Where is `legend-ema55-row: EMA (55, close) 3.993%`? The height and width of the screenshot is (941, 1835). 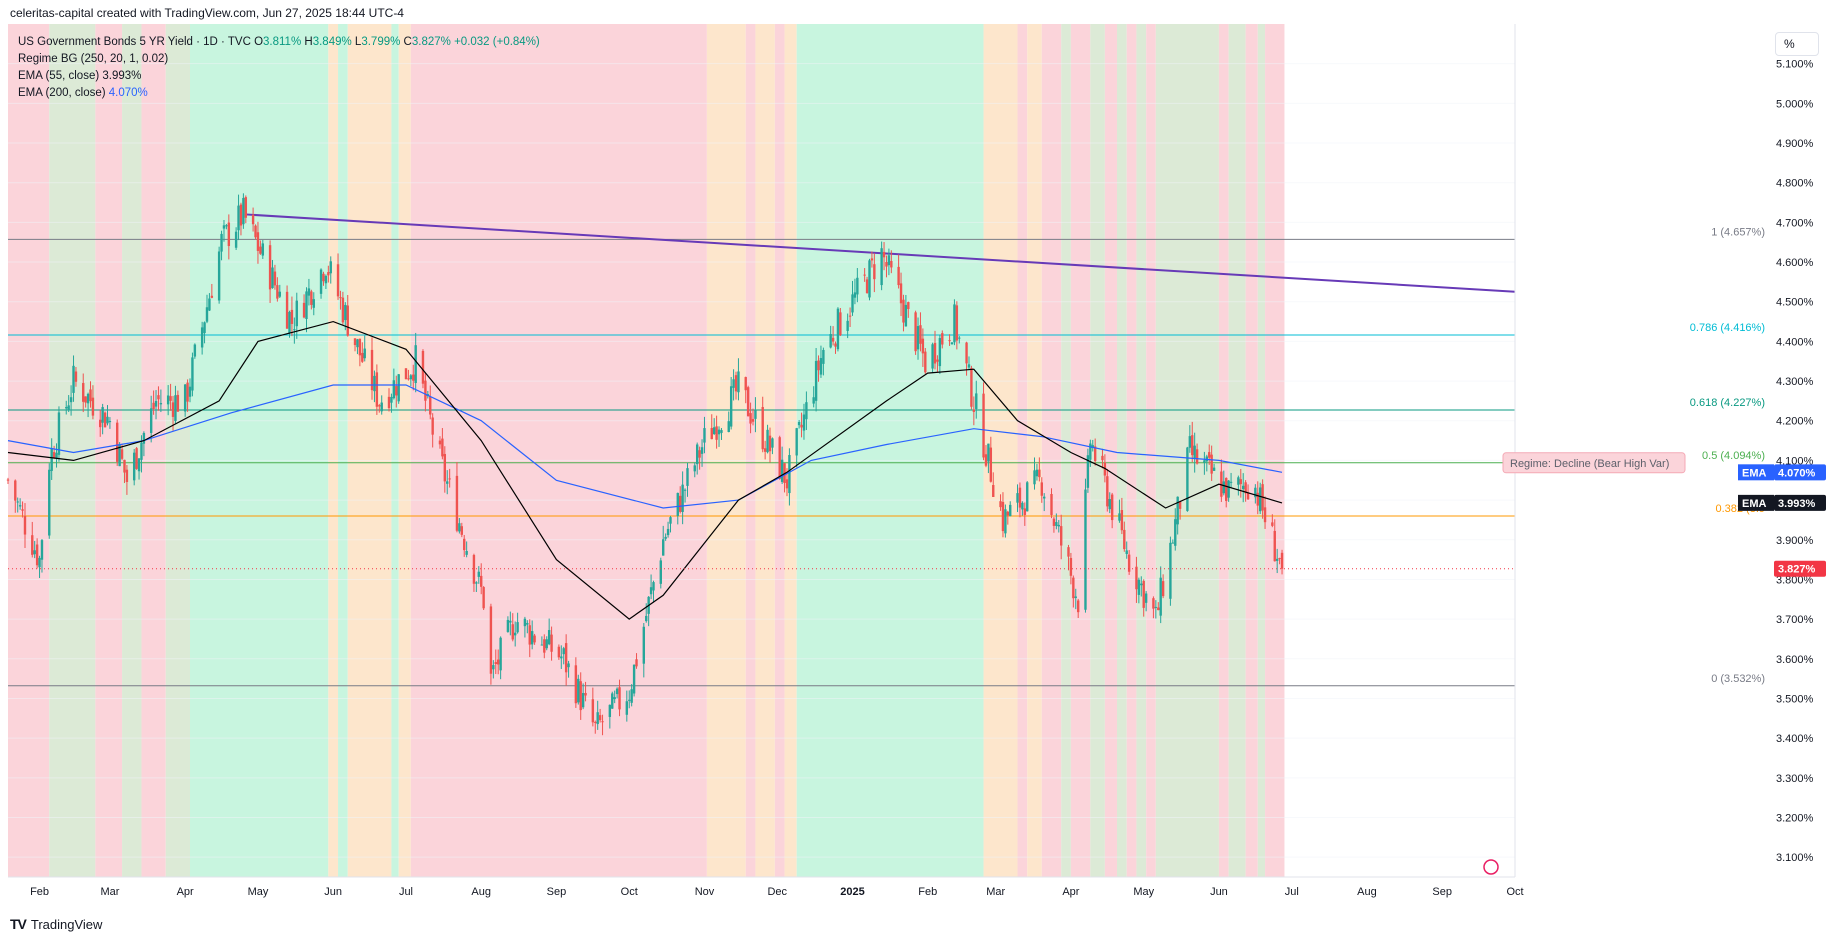 legend-ema55-row: EMA (55, close) 3.993% is located at coordinates (279, 76).